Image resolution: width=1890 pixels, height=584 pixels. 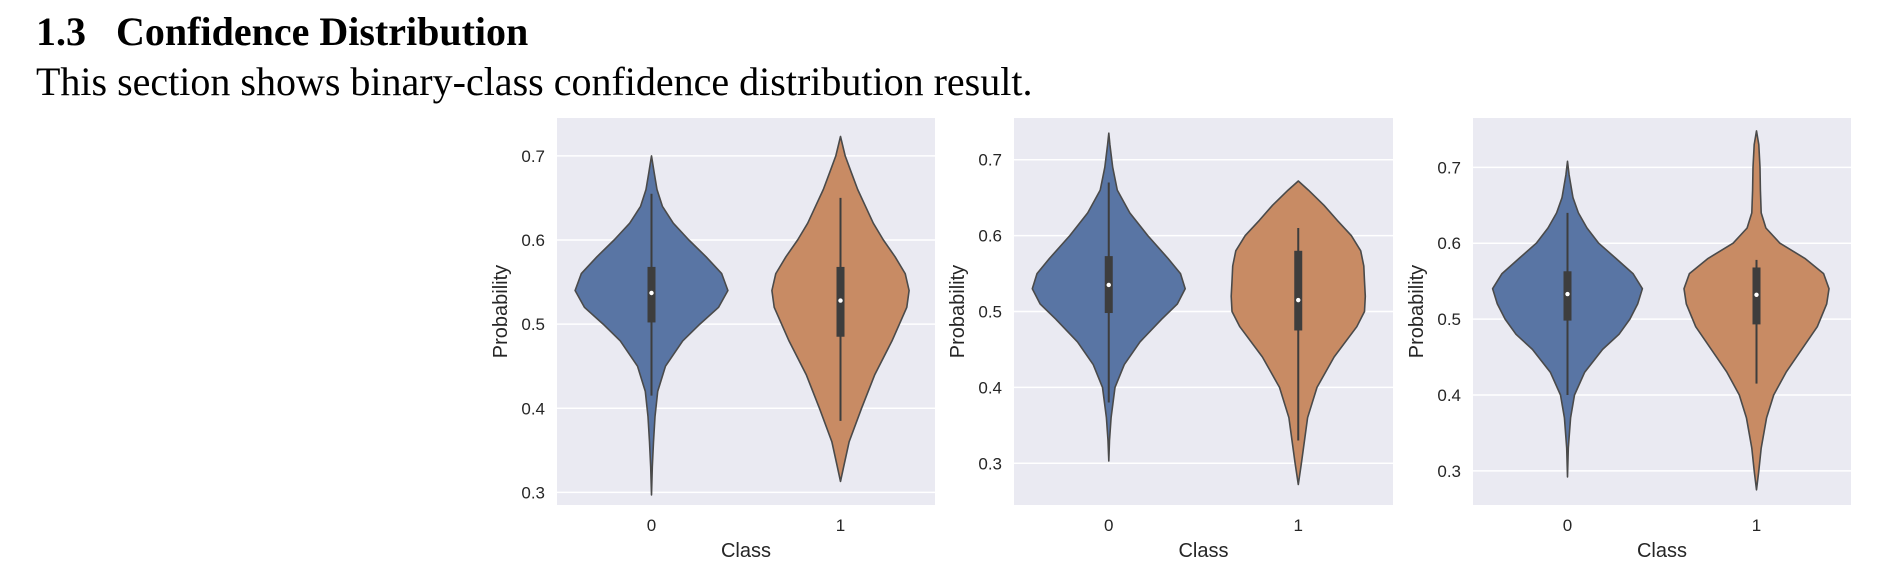 I want to click on section-title: Confidence Distribution, so click(x=322, y=31).